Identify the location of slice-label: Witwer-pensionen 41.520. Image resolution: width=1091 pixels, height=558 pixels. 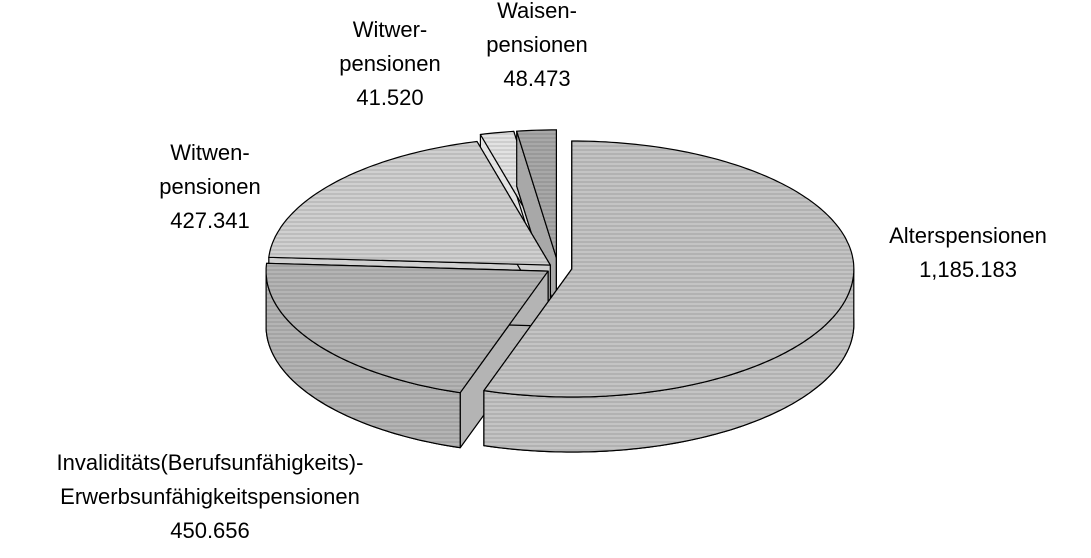
(390, 63).